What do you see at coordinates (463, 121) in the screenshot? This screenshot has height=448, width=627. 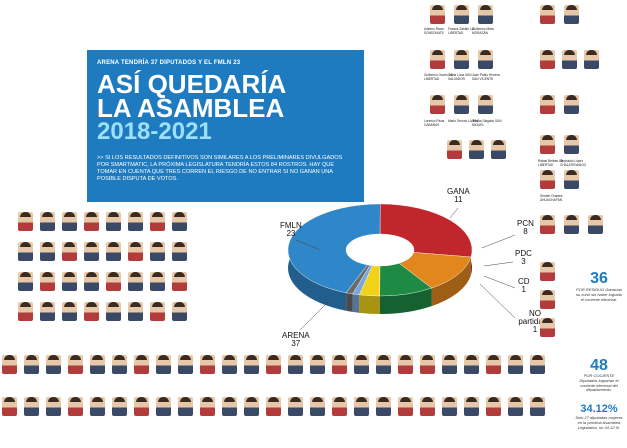 I see `deputy-caption: Mario Tenorio LA PAZ` at bounding box center [463, 121].